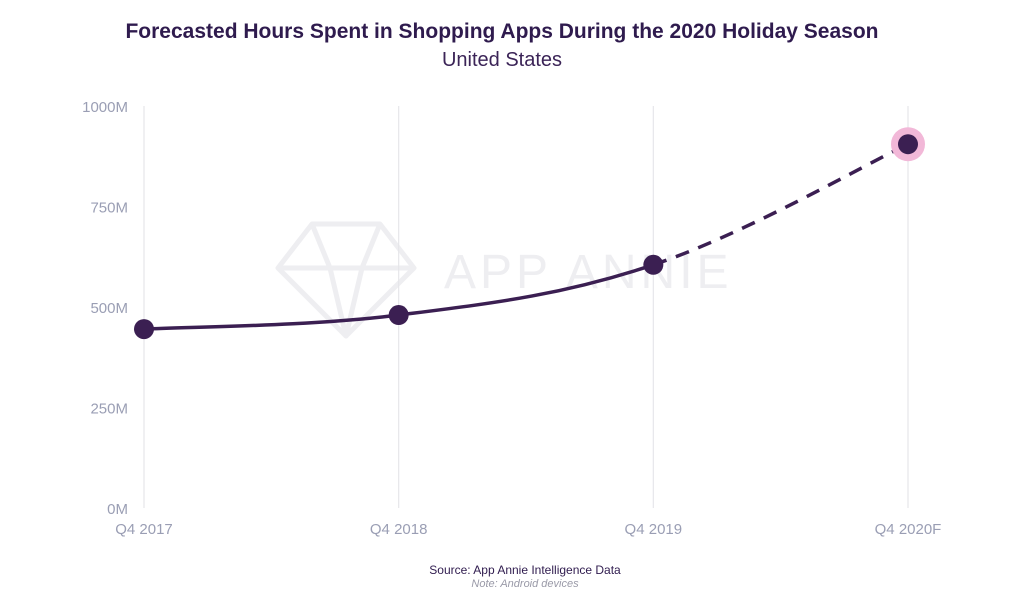  What do you see at coordinates (588, 272) in the screenshot?
I see `watermark-text: APP ANNIE` at bounding box center [588, 272].